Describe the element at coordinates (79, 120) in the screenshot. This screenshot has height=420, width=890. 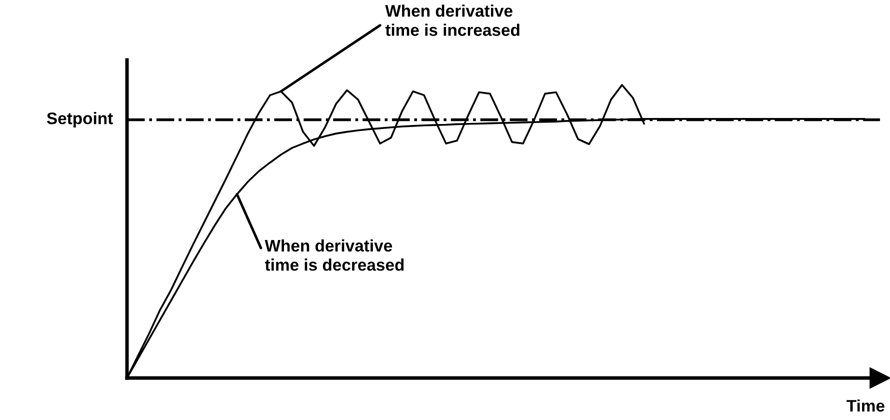
I see `ref-line-label: Setpoint` at that location.